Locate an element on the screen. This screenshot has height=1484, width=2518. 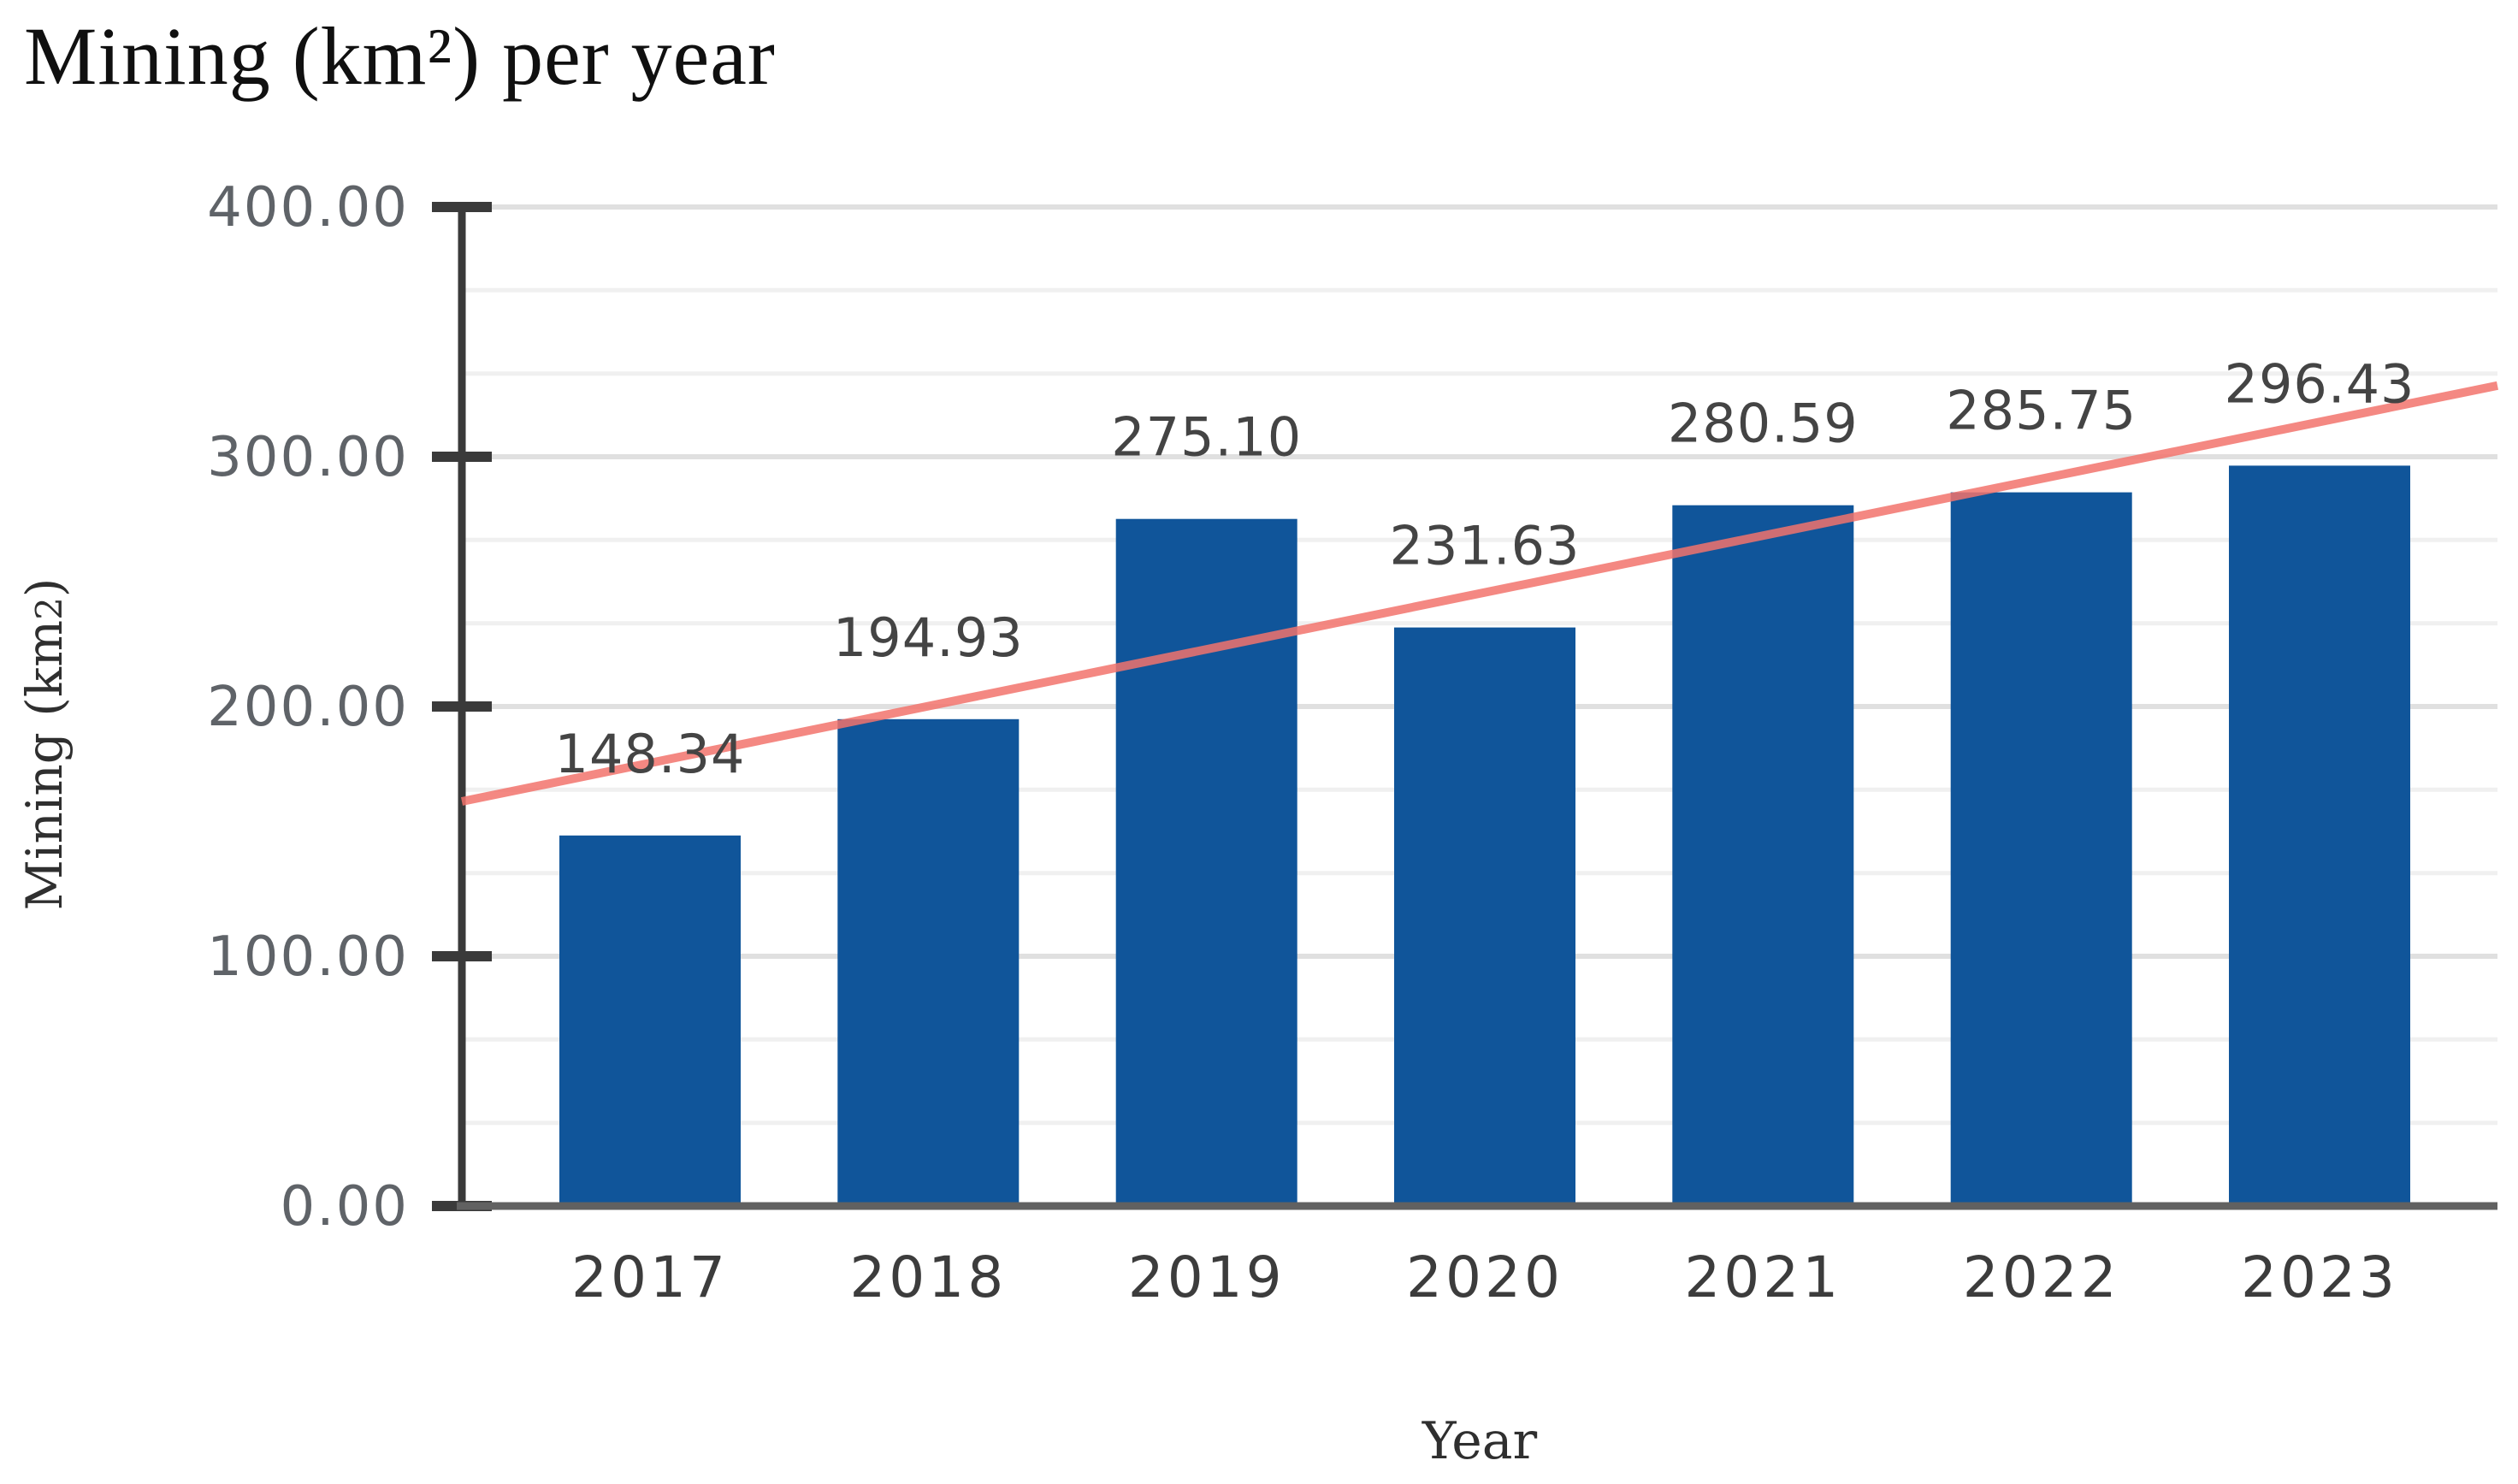
y-tick-label: 0.00 is located at coordinates (345, 1207).